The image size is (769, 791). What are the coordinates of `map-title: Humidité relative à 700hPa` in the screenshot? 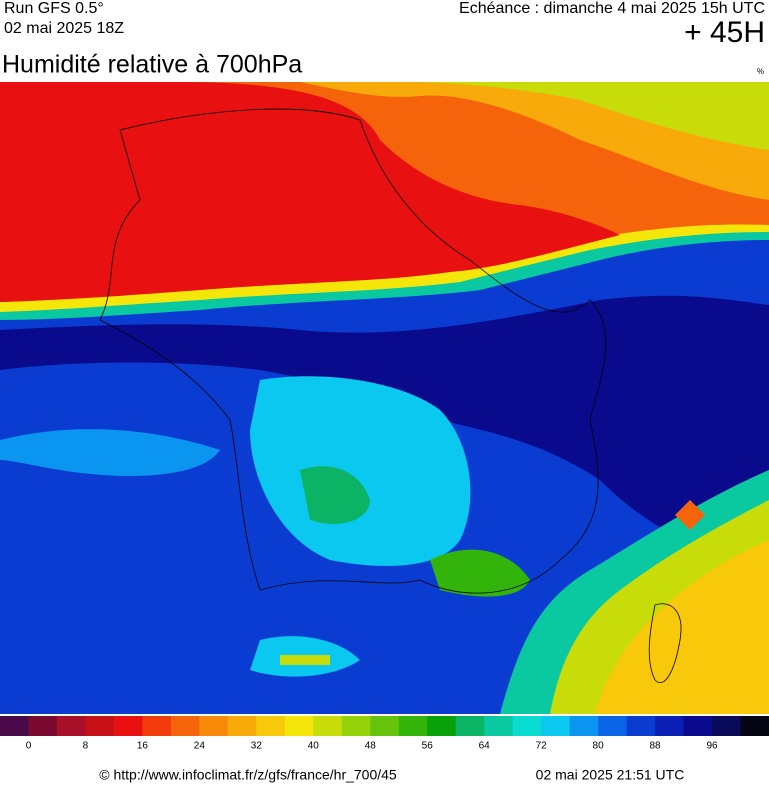 It's located at (152, 65).